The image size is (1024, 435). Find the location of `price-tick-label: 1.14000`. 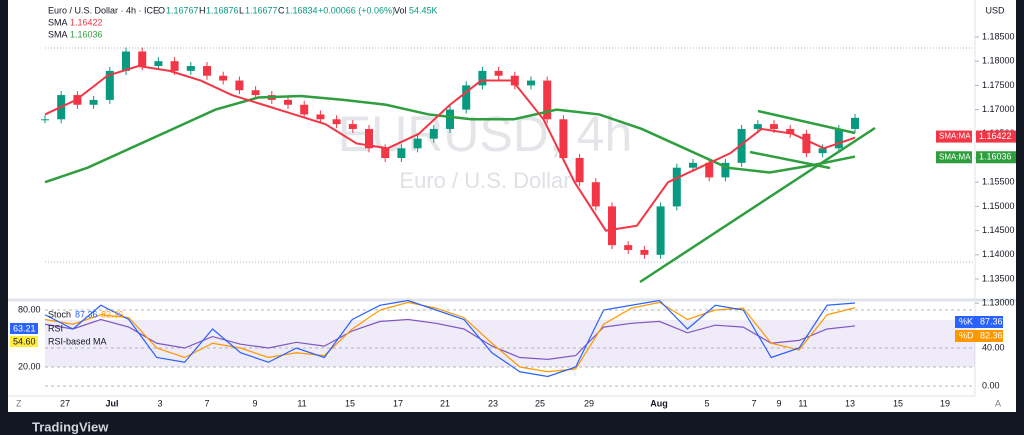

price-tick-label: 1.14000 is located at coordinates (998, 254).